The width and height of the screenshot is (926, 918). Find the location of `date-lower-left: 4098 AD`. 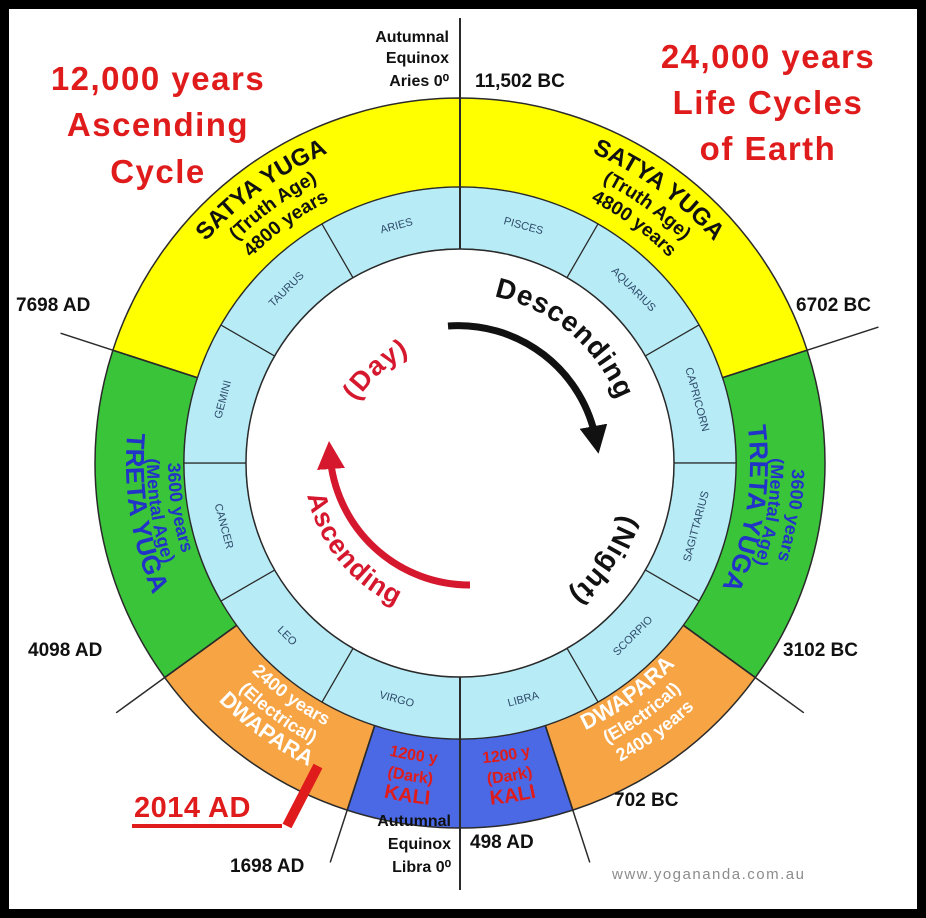

date-lower-left: 4098 AD is located at coordinates (65, 650).